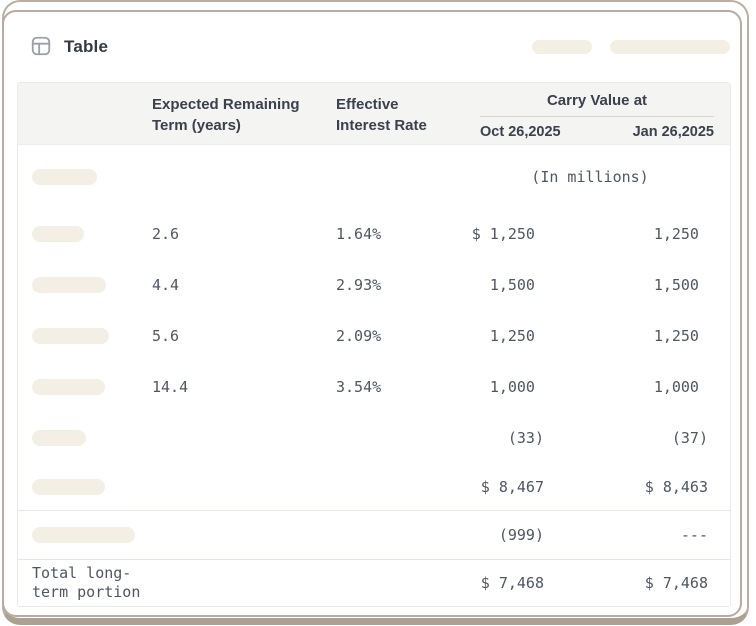 The width and height of the screenshot is (756, 626). I want to click on term-cell: 5.6, so click(166, 335).